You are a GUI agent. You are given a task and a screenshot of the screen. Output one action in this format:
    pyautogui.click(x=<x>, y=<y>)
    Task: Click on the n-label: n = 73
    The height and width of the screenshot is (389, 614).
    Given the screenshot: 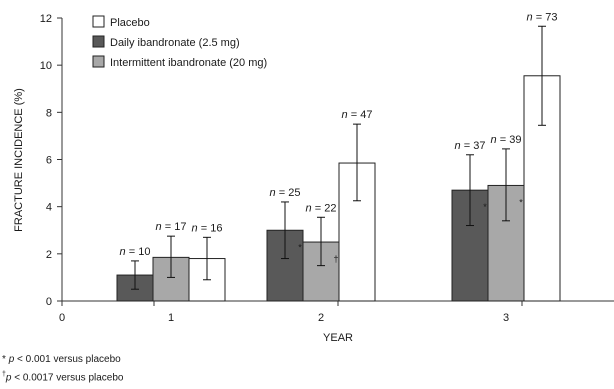 What is the action you would take?
    pyautogui.click(x=542, y=17)
    